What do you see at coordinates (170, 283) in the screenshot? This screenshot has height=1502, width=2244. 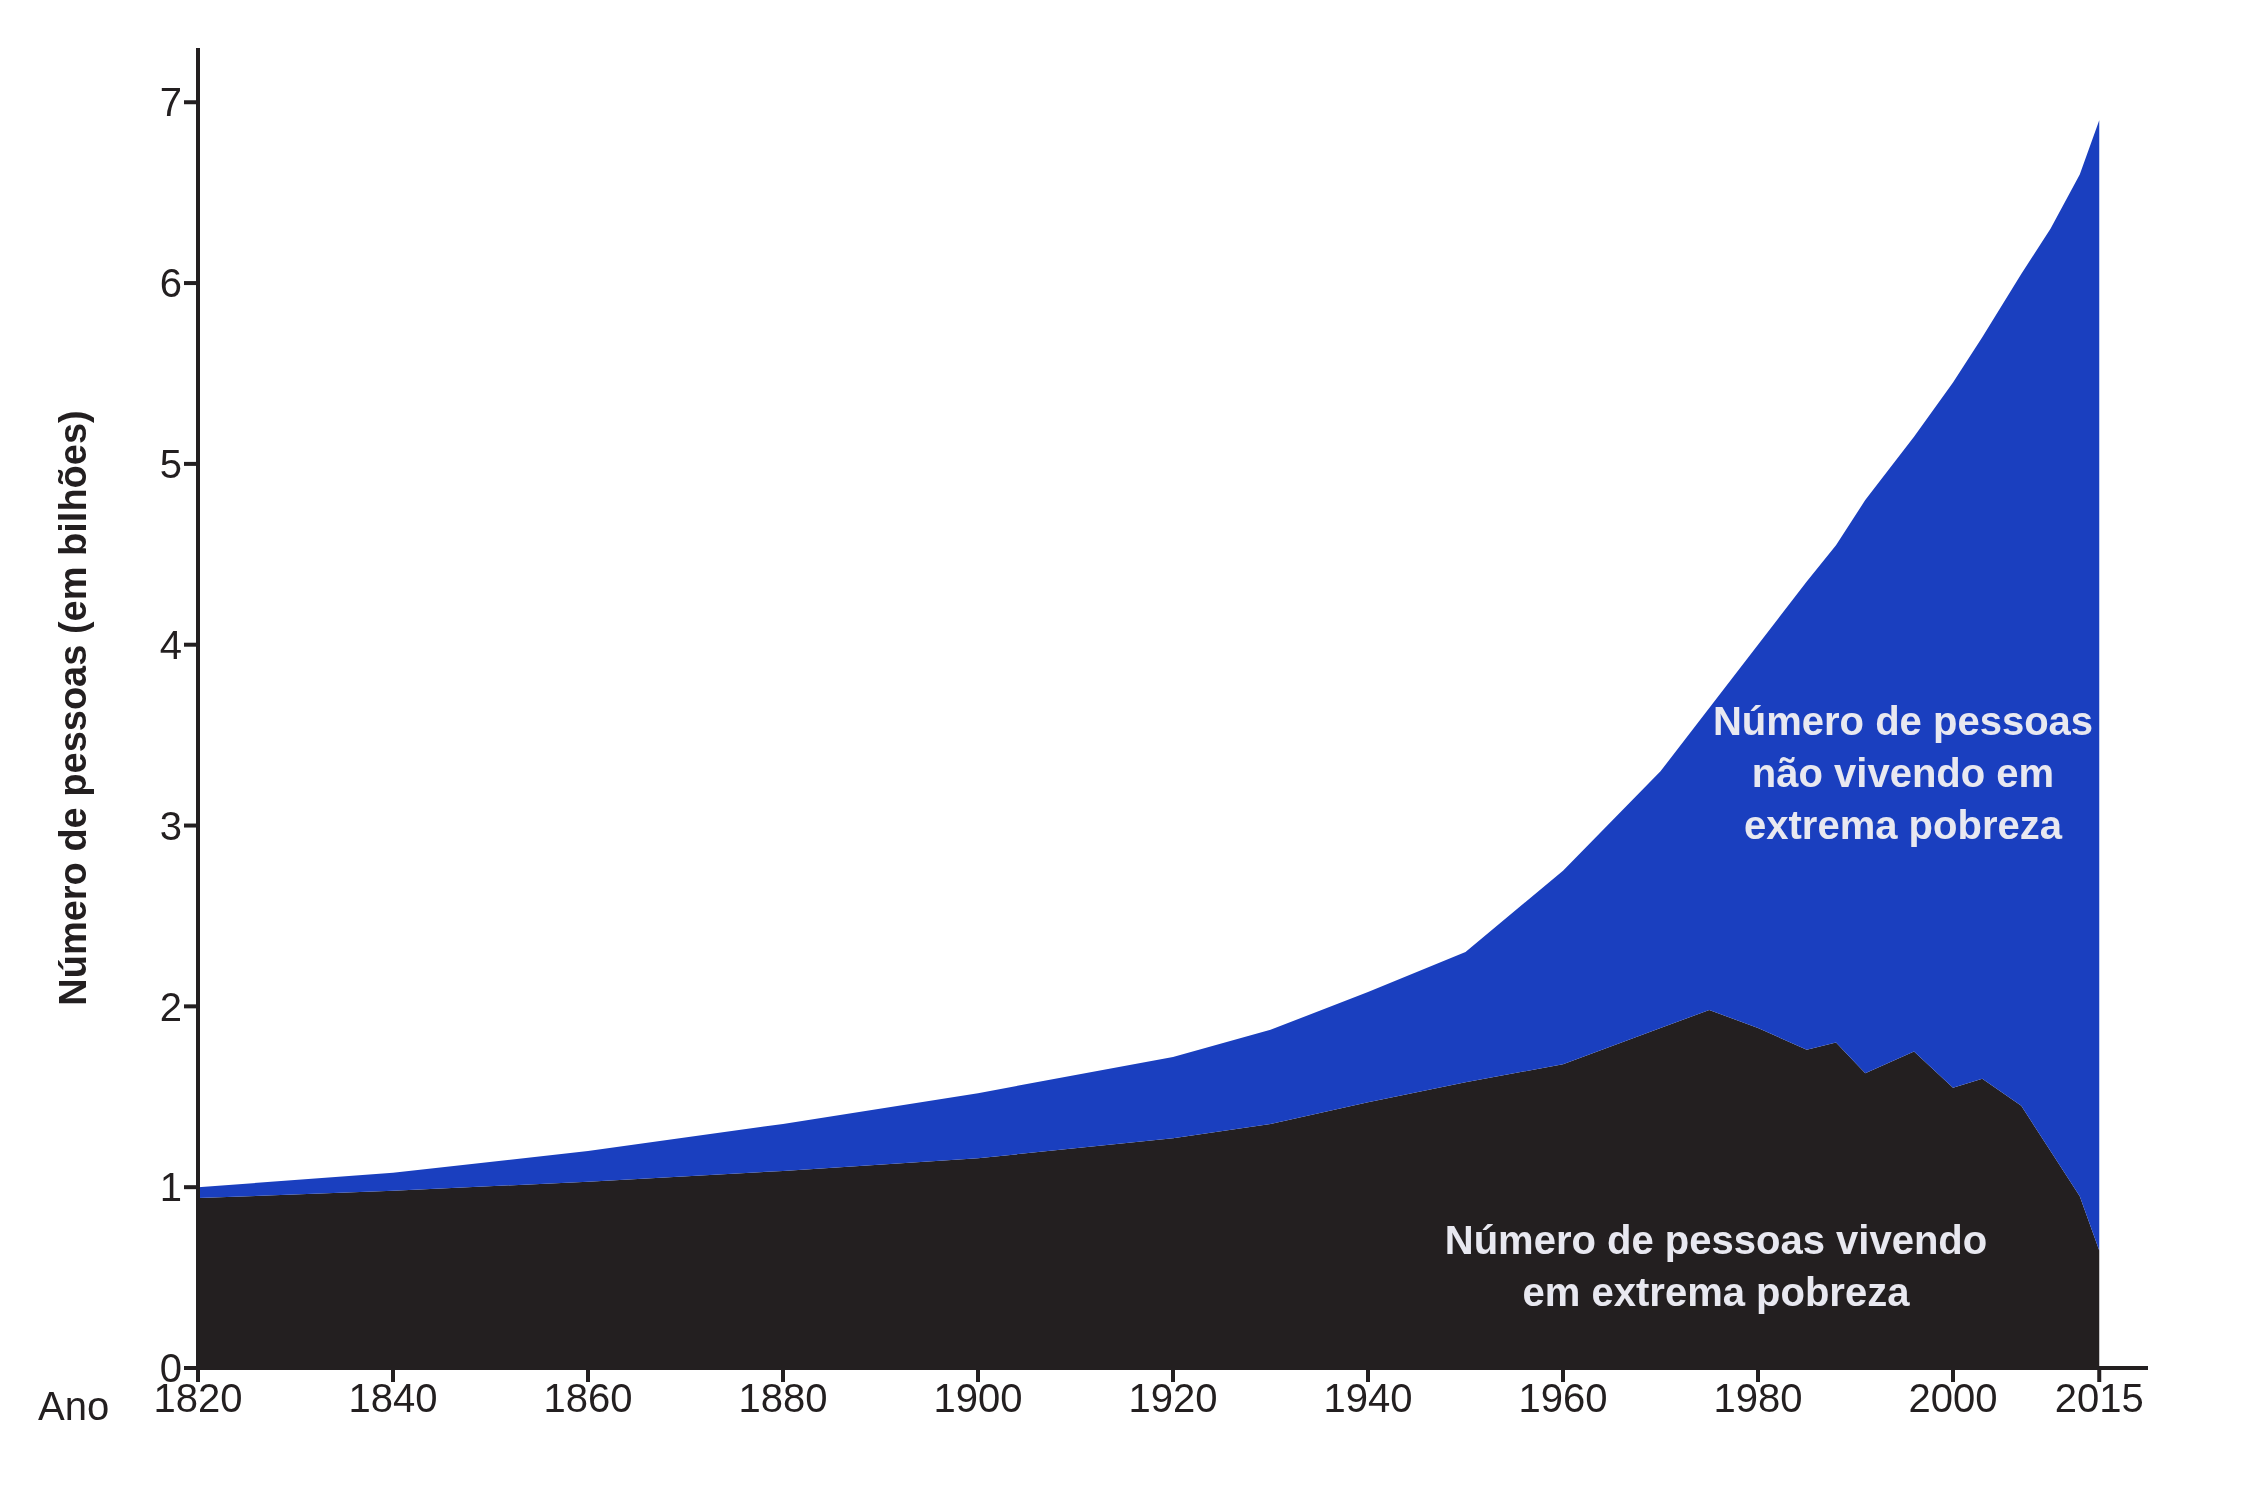 I see `y-tick-label: 6` at bounding box center [170, 283].